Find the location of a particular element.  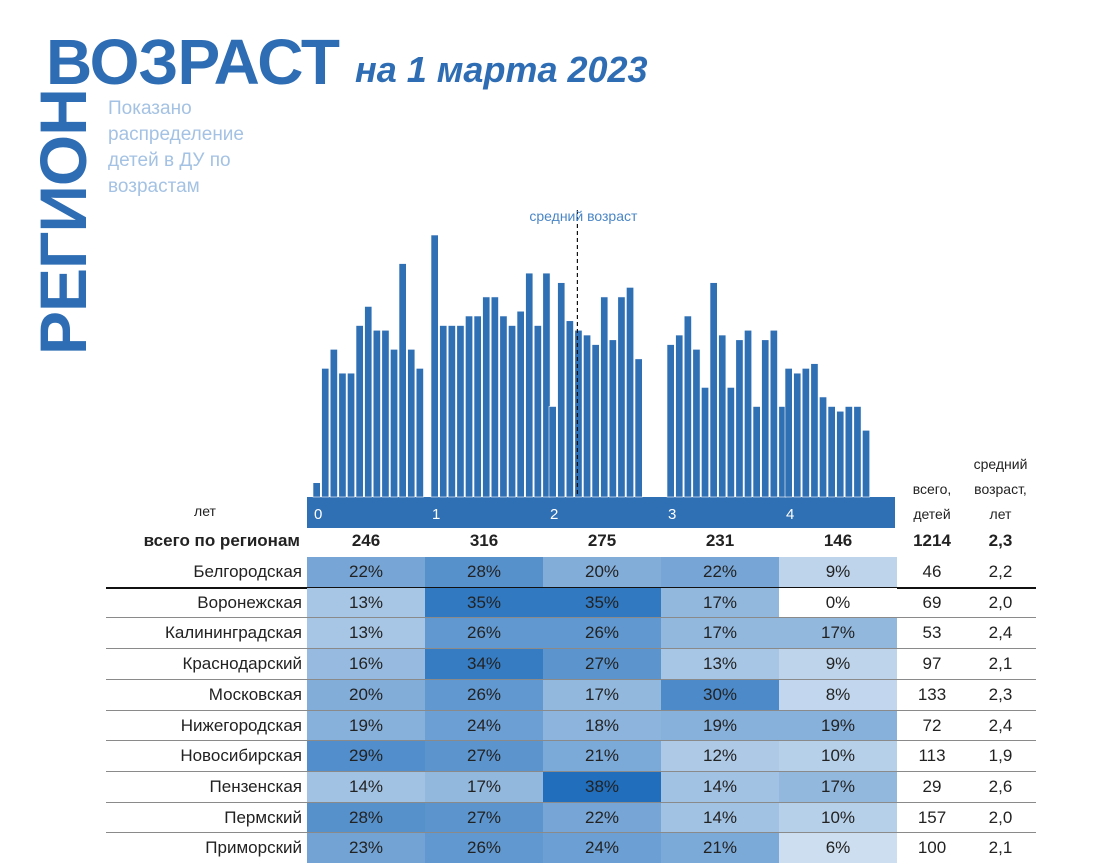

share-cell: 30% is located at coordinates (720, 694).